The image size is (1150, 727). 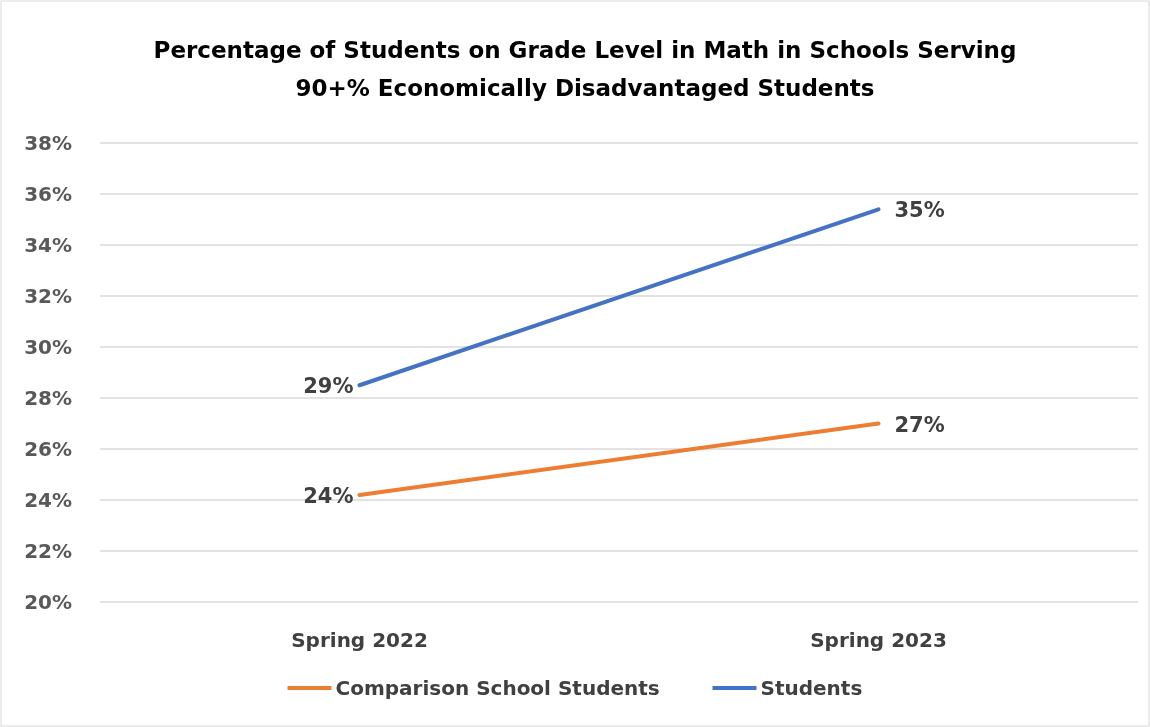 I want to click on y-tick-label: 36%, so click(x=48, y=194).